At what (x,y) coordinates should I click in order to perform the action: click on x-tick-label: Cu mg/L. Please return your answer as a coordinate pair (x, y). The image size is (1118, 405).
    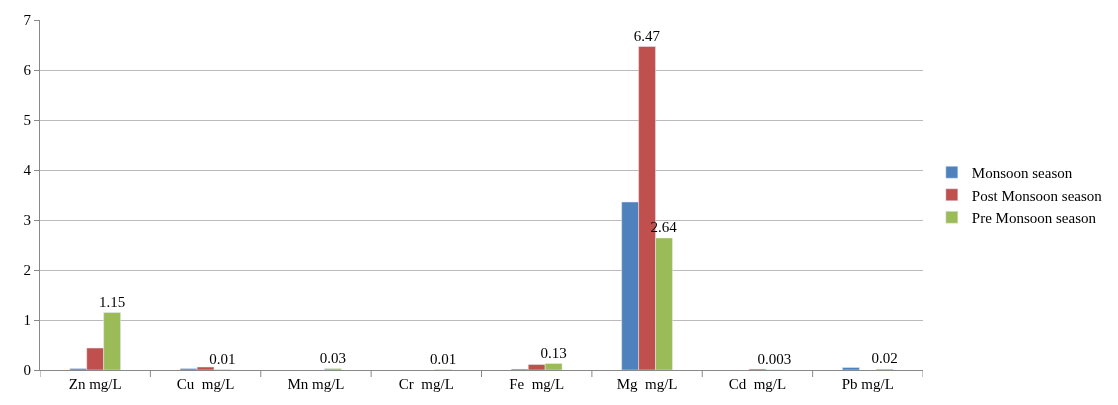
    Looking at the image, I should click on (205, 384).